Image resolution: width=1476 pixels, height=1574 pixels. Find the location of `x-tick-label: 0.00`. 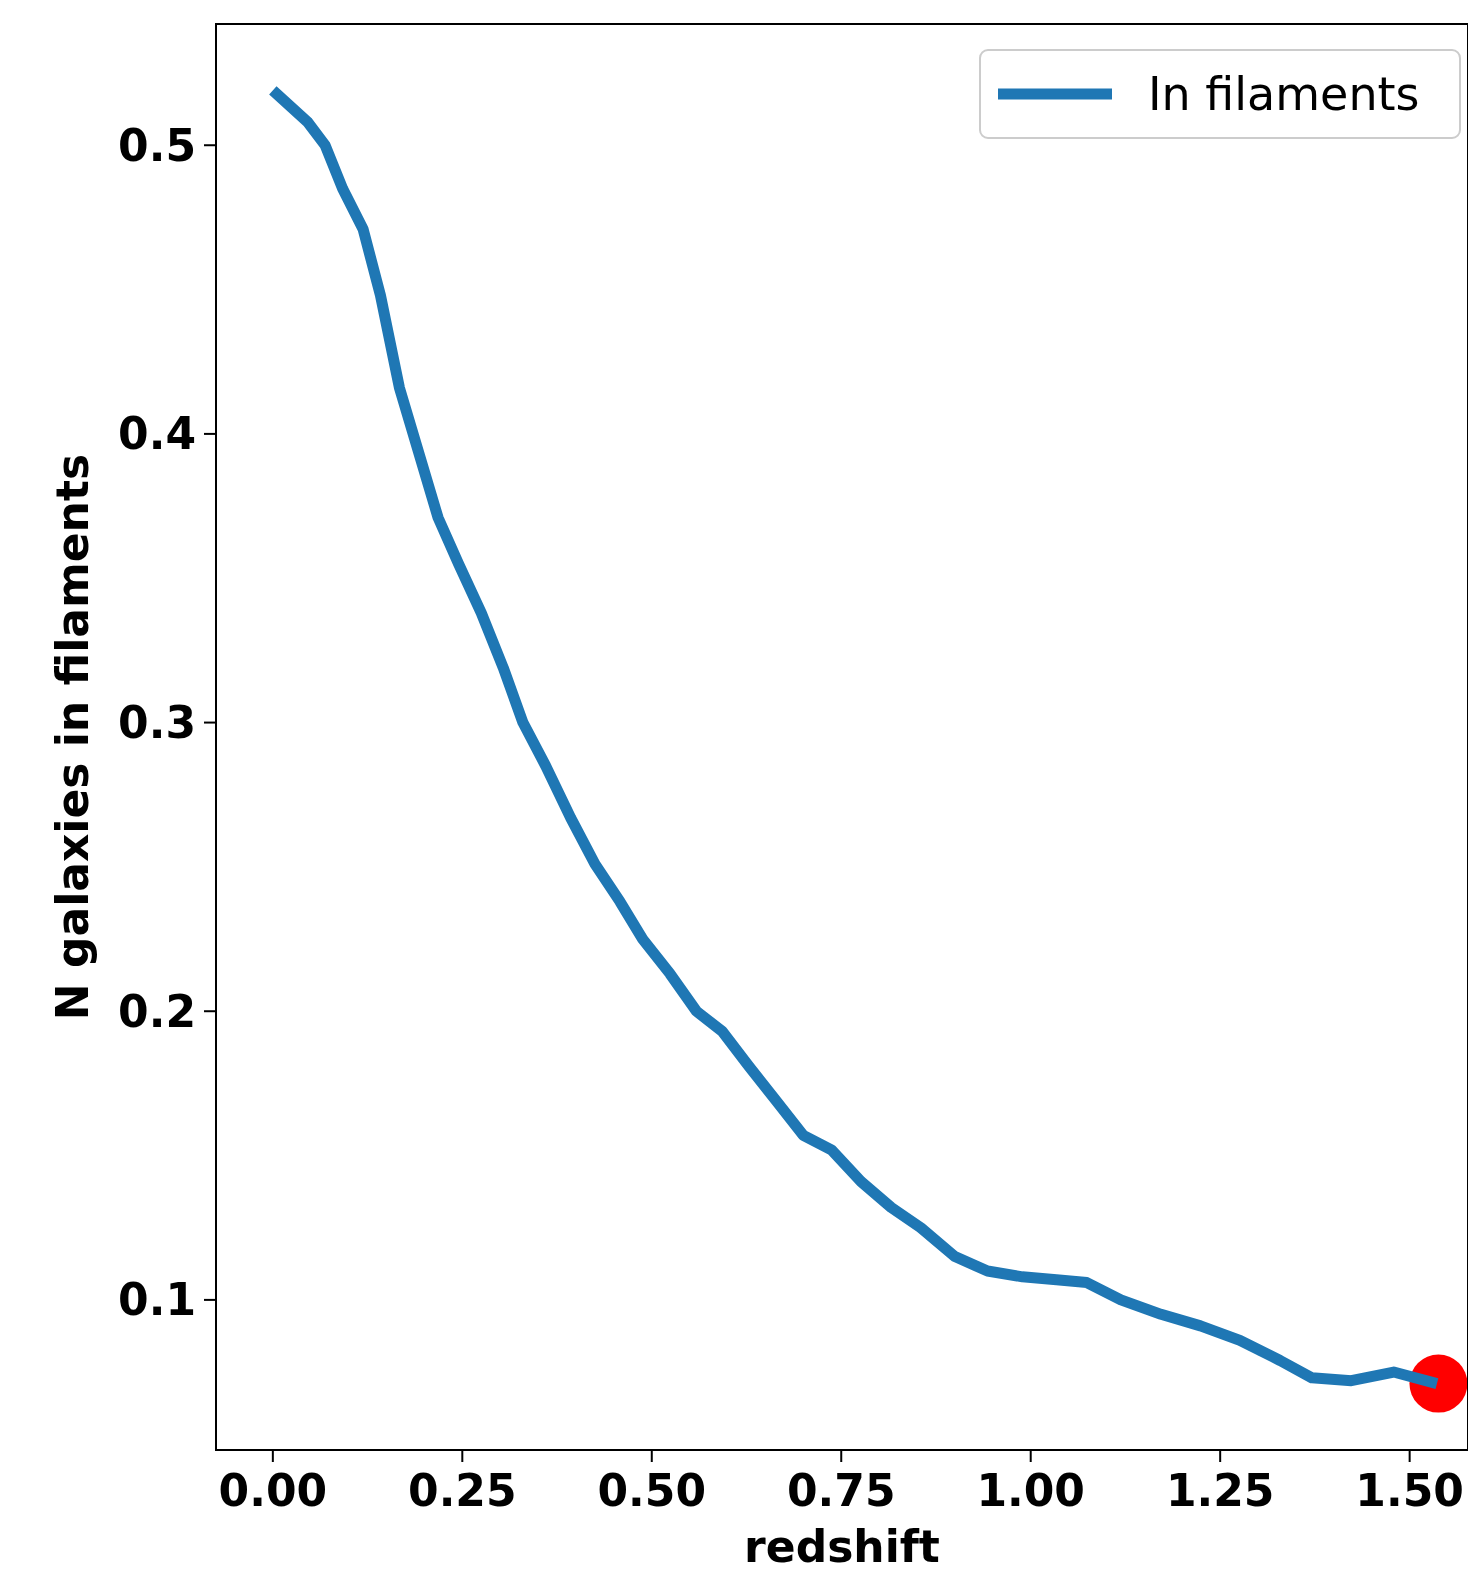

x-tick-label: 0.00 is located at coordinates (273, 1490).